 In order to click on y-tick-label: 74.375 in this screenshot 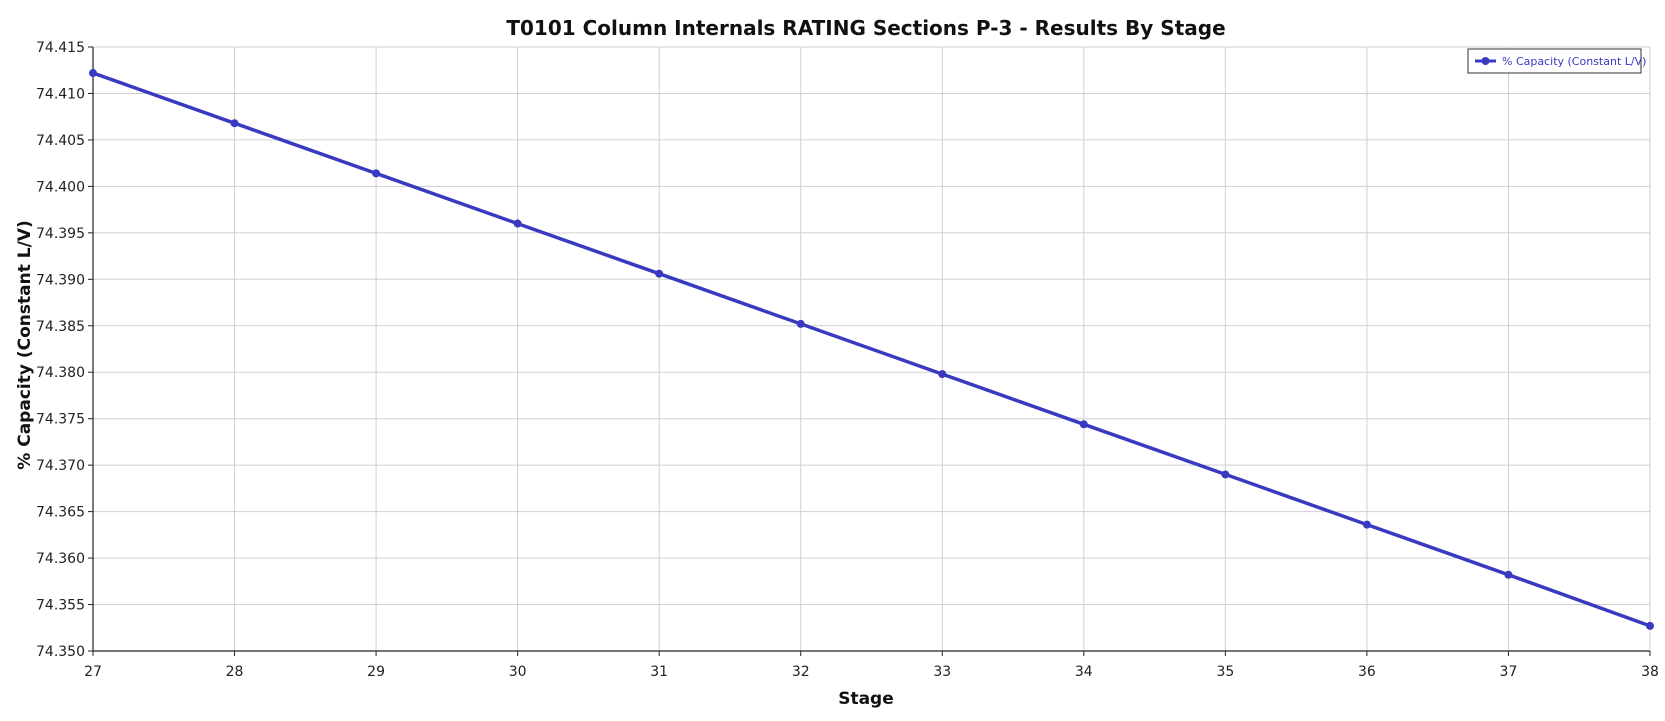, I will do `click(60, 420)`.